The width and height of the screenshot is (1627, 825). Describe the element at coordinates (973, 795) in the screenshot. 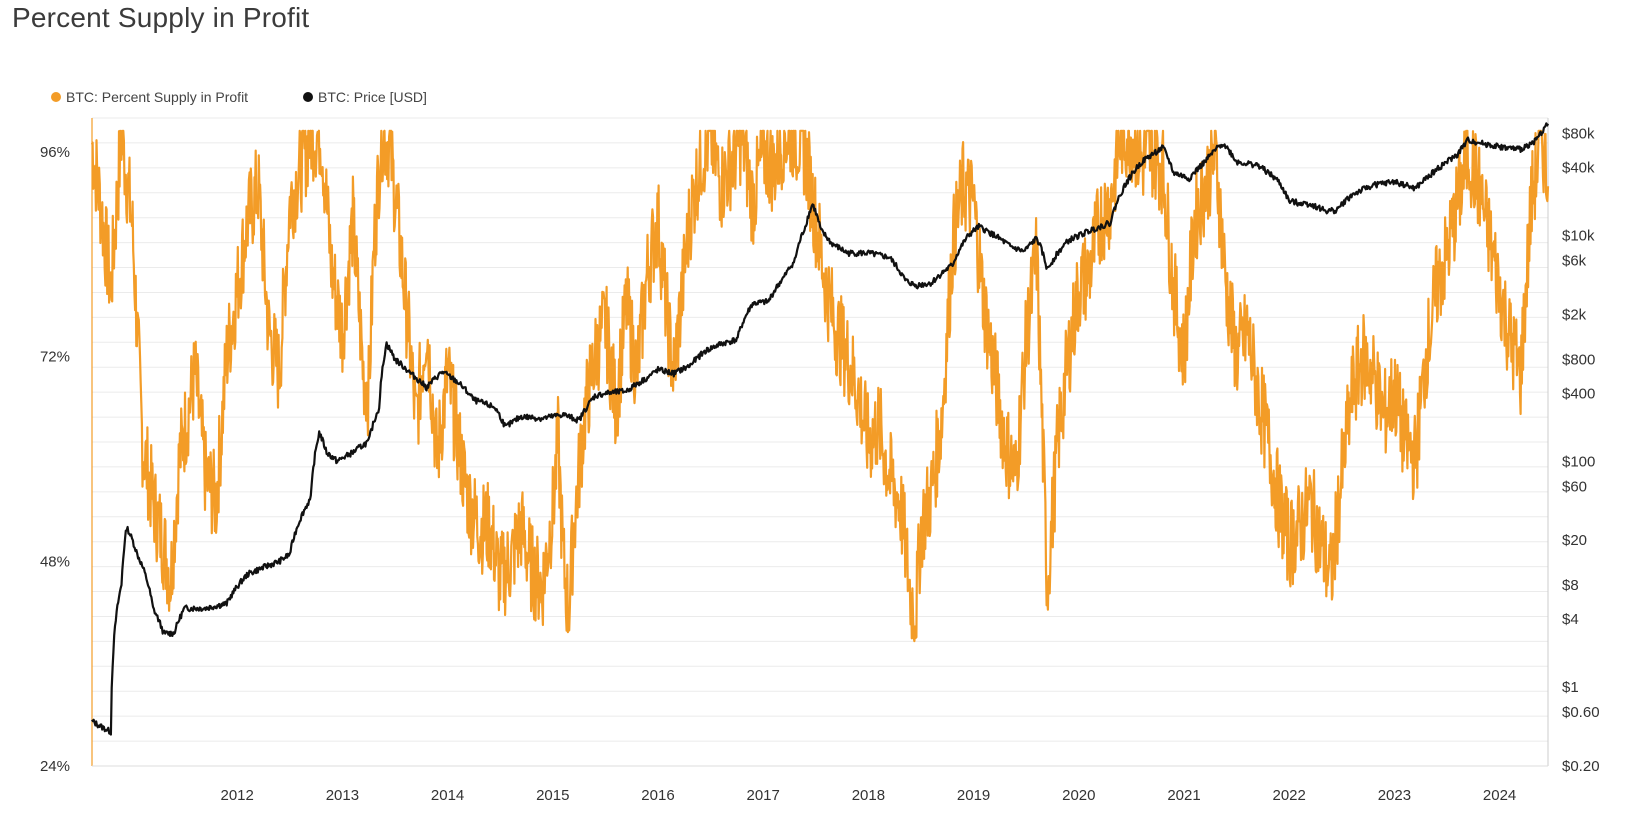

I see `x-tick-label: 2019` at that location.